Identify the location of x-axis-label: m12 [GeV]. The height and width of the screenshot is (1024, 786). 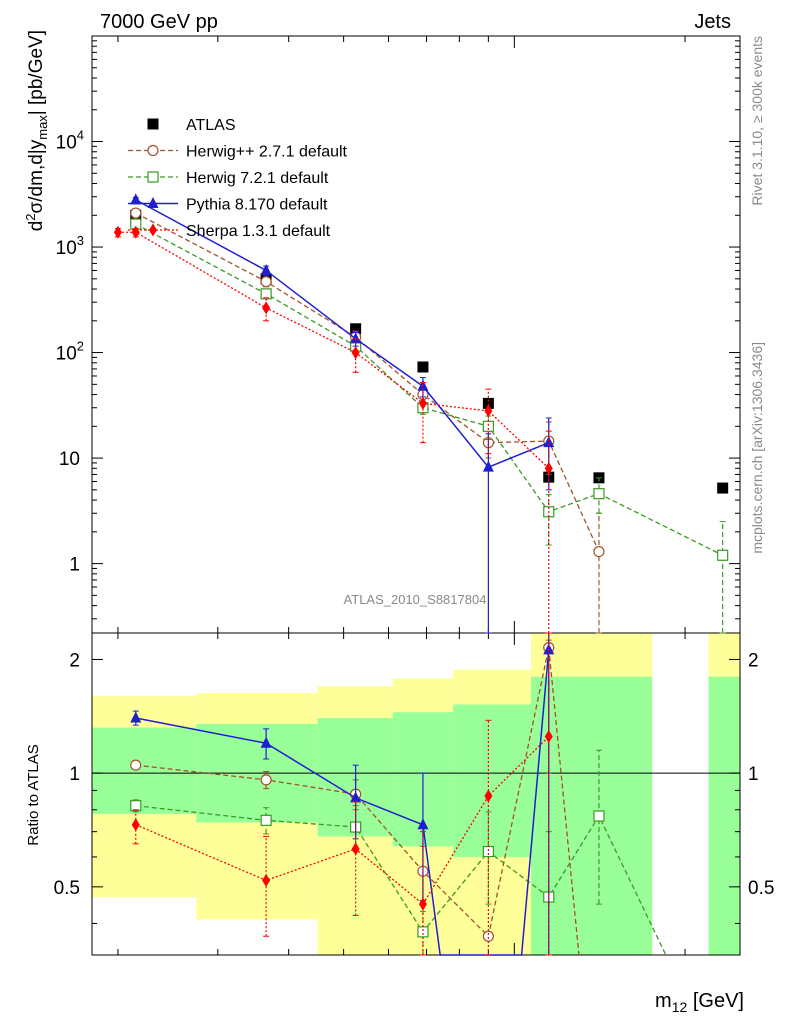
(699, 1002).